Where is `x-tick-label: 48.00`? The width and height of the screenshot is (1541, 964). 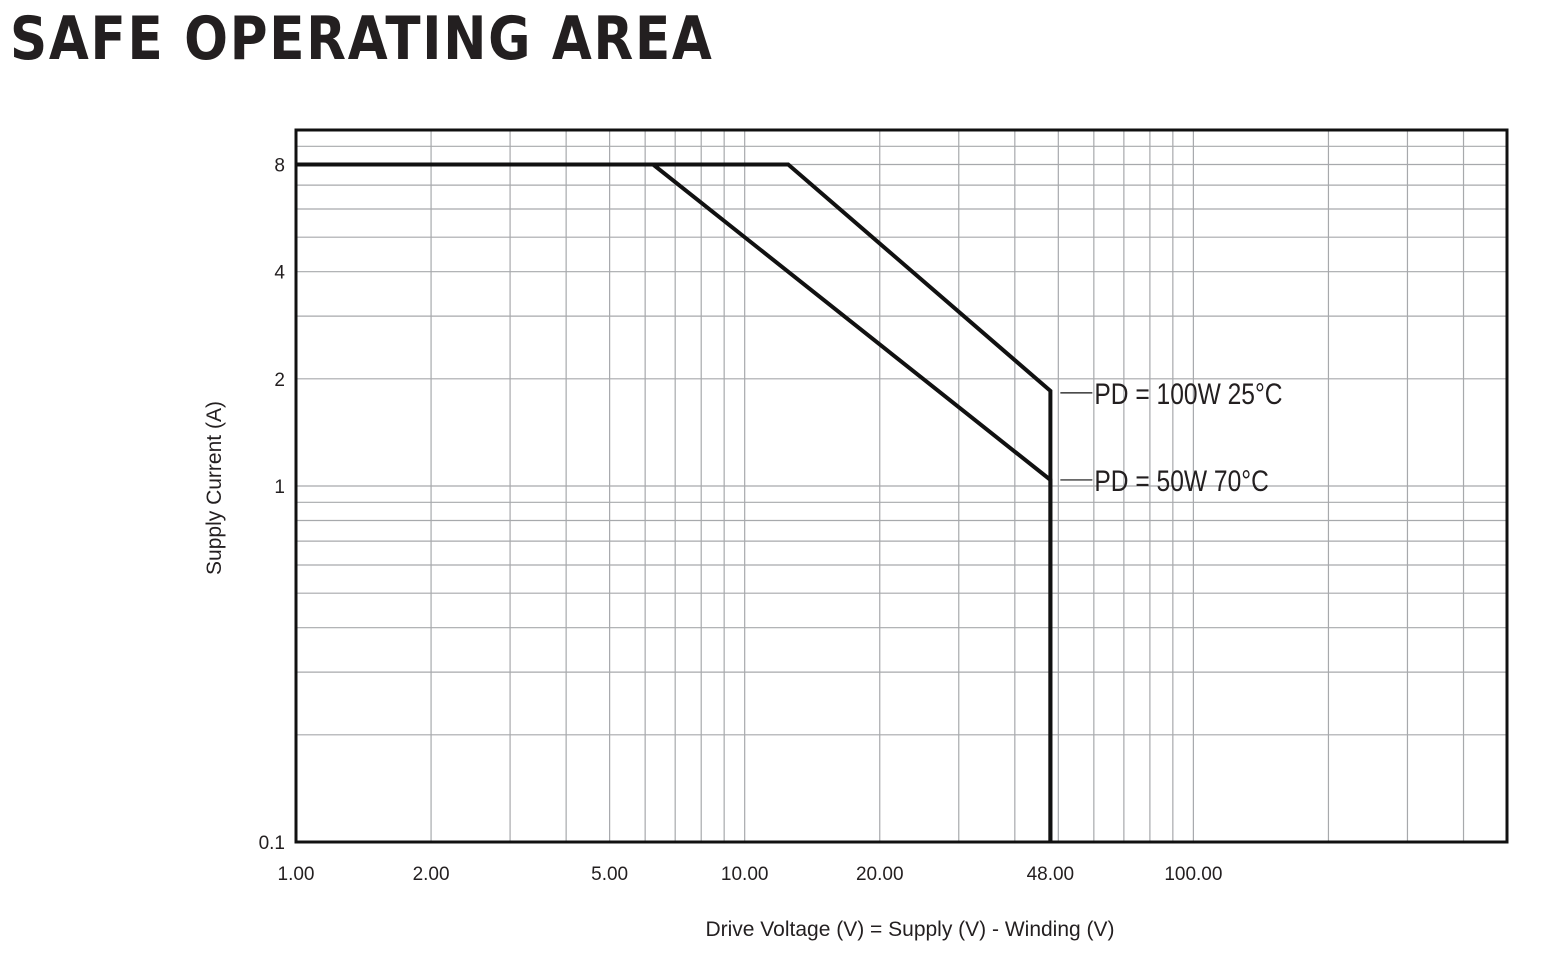
x-tick-label: 48.00 is located at coordinates (1051, 874).